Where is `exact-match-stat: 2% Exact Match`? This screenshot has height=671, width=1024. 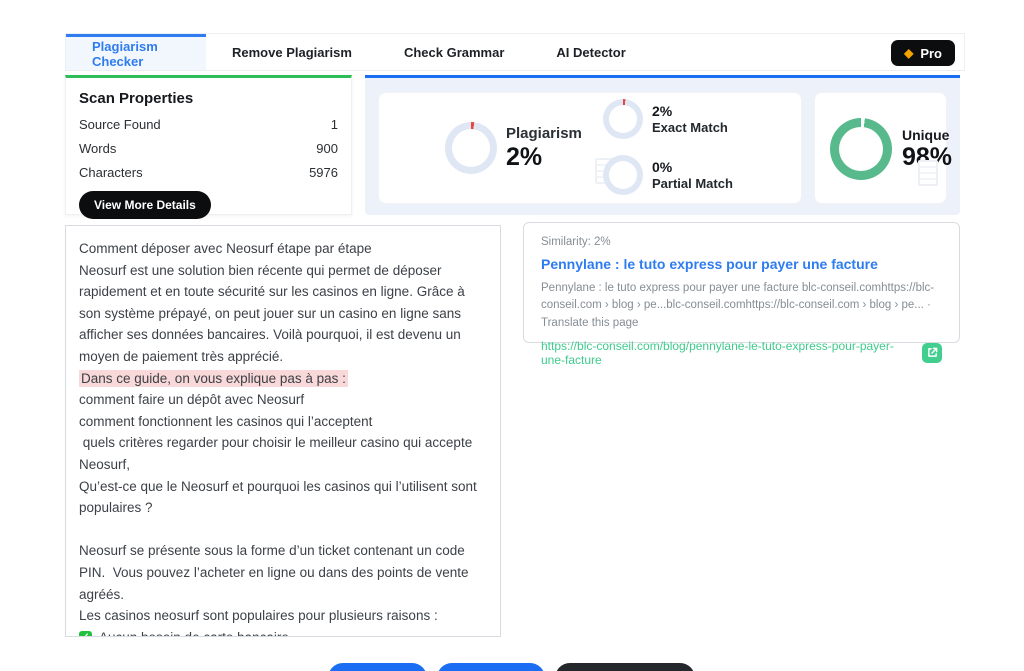
exact-match-stat: 2% Exact Match is located at coordinates (665, 119).